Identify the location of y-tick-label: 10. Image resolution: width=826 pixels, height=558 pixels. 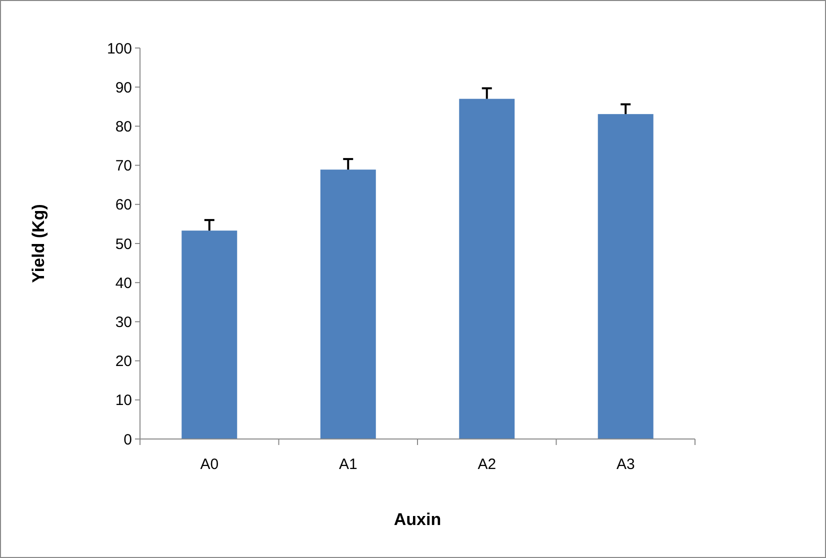
(123, 401).